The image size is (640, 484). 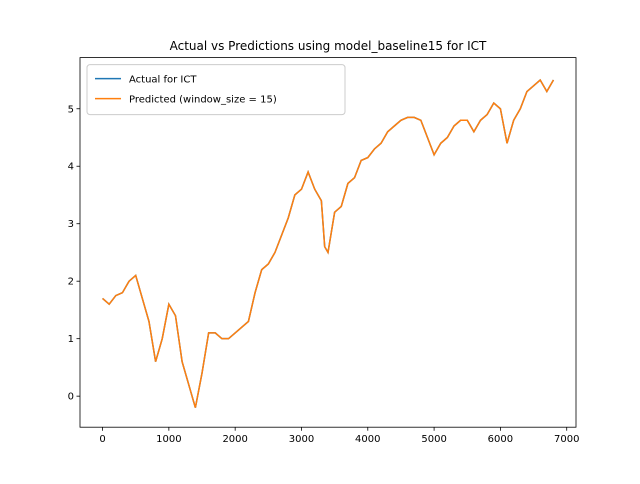 I want to click on x-tick-label: 7000, so click(x=566, y=439).